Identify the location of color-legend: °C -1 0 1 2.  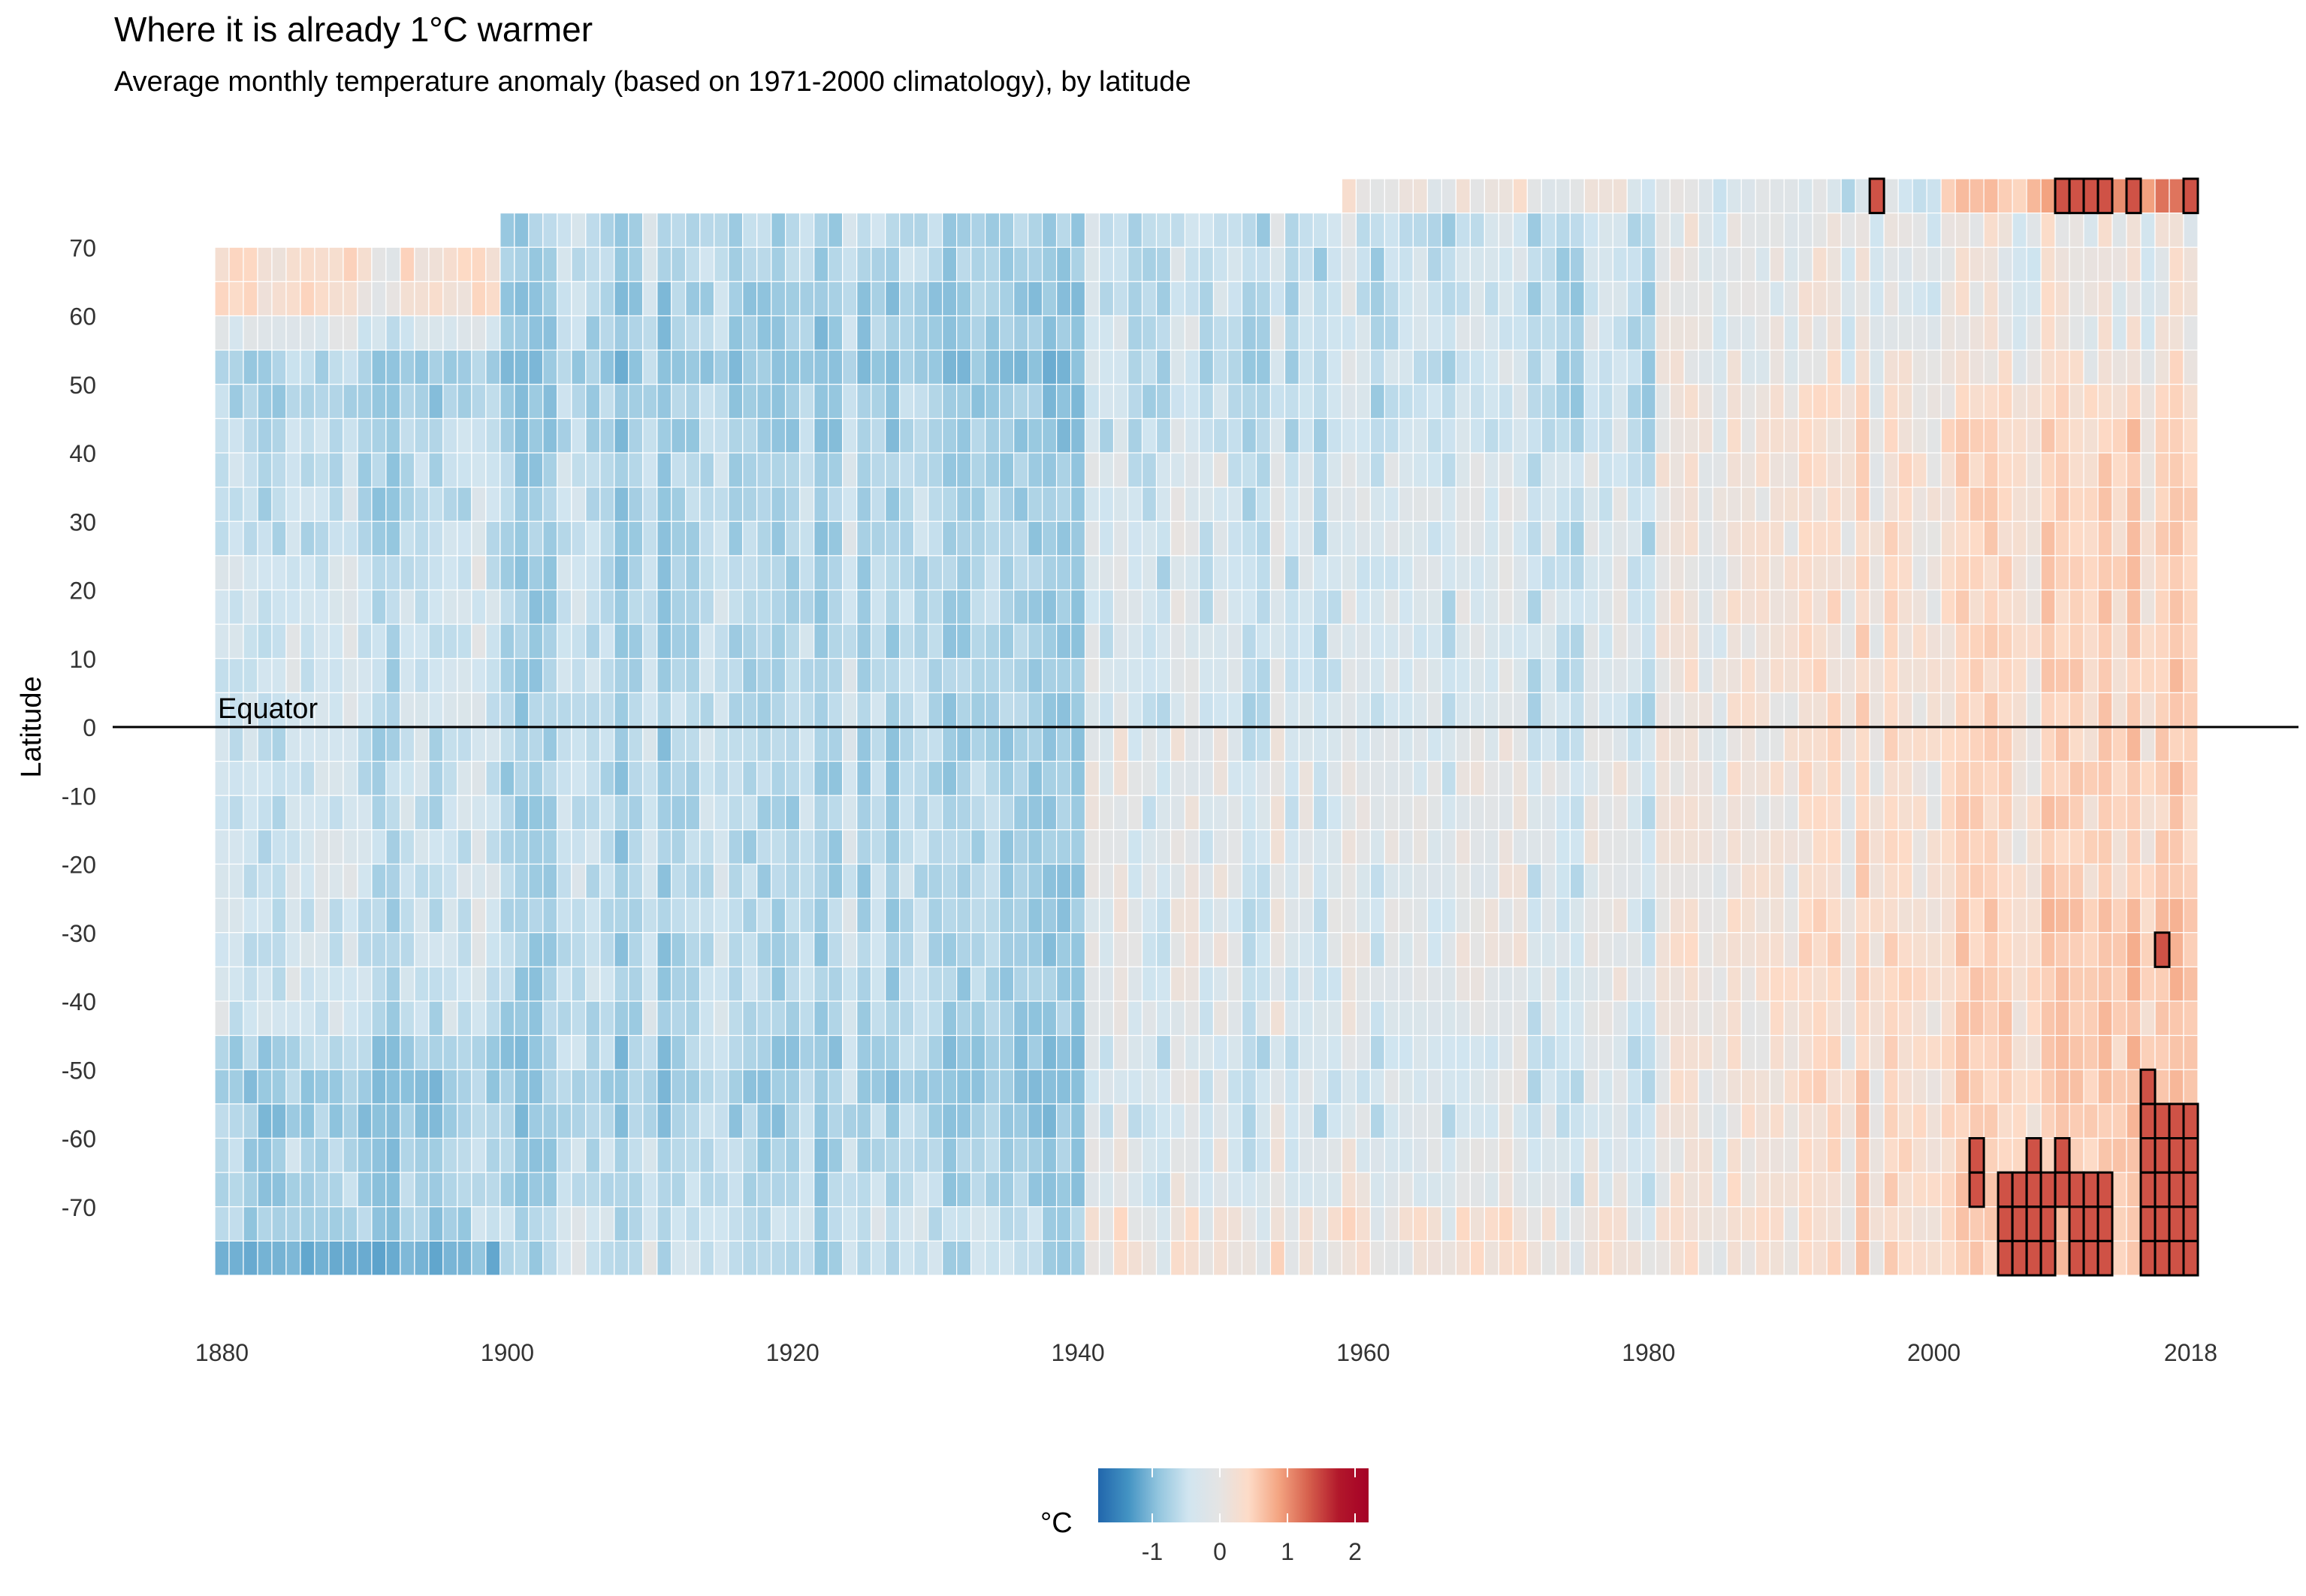
(1204, 1516).